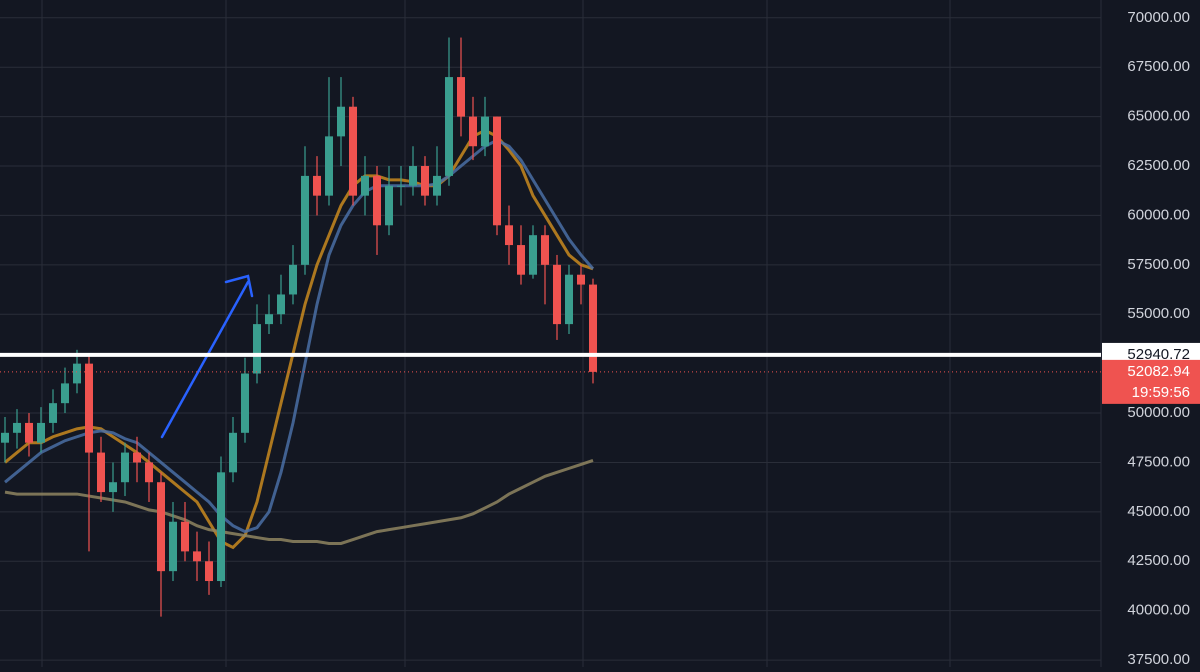 Image resolution: width=1200 pixels, height=672 pixels. I want to click on annotation-arrow, so click(207, 356).